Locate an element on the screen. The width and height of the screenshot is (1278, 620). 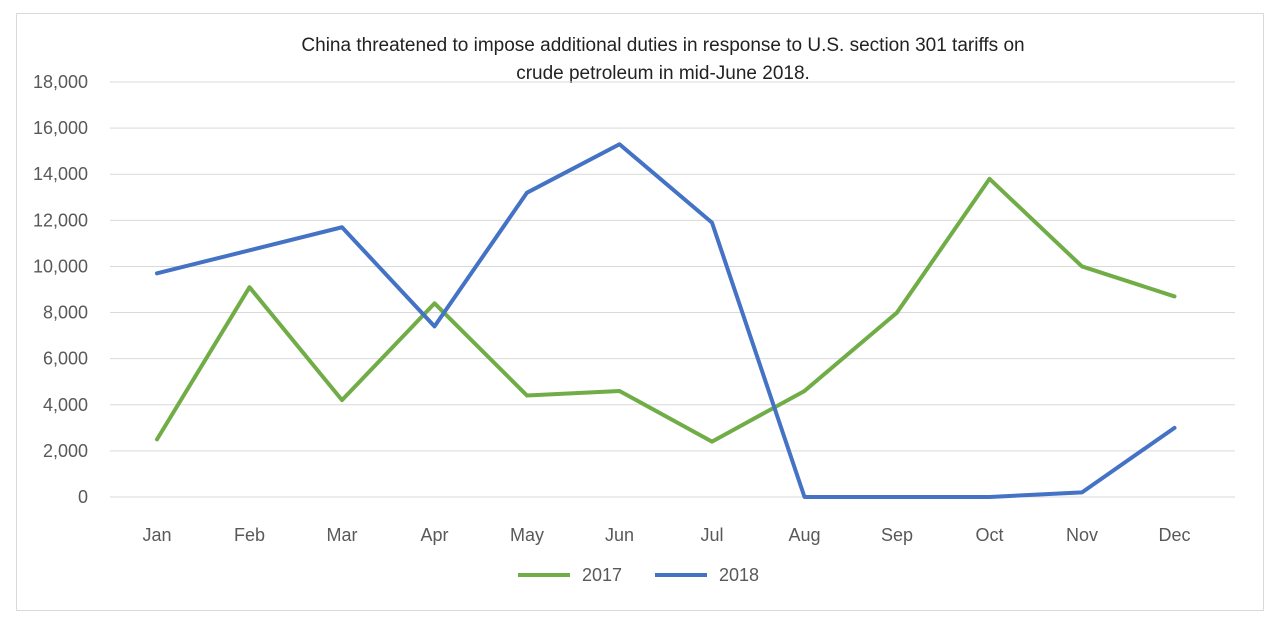
x-tick-label: Jan is located at coordinates (156, 535).